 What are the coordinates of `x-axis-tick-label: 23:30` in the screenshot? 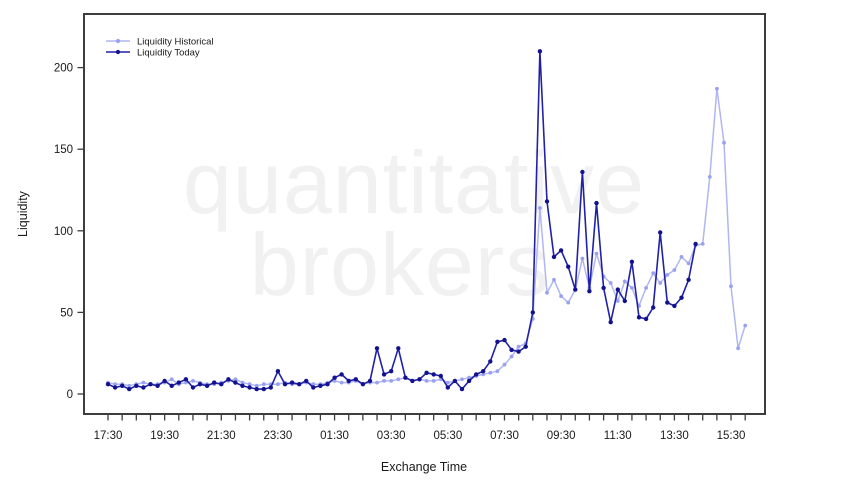 It's located at (278, 436).